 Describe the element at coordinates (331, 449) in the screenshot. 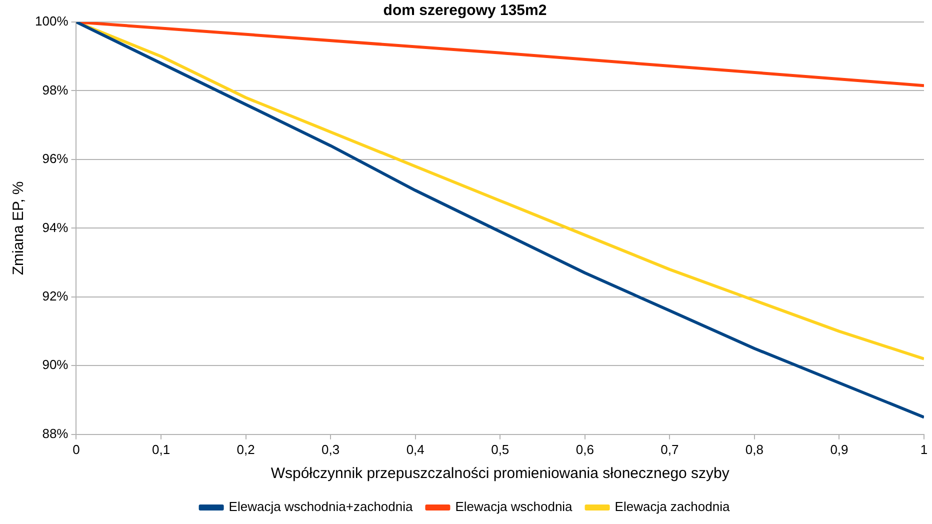

I see `x-tick-label: 0,3` at that location.